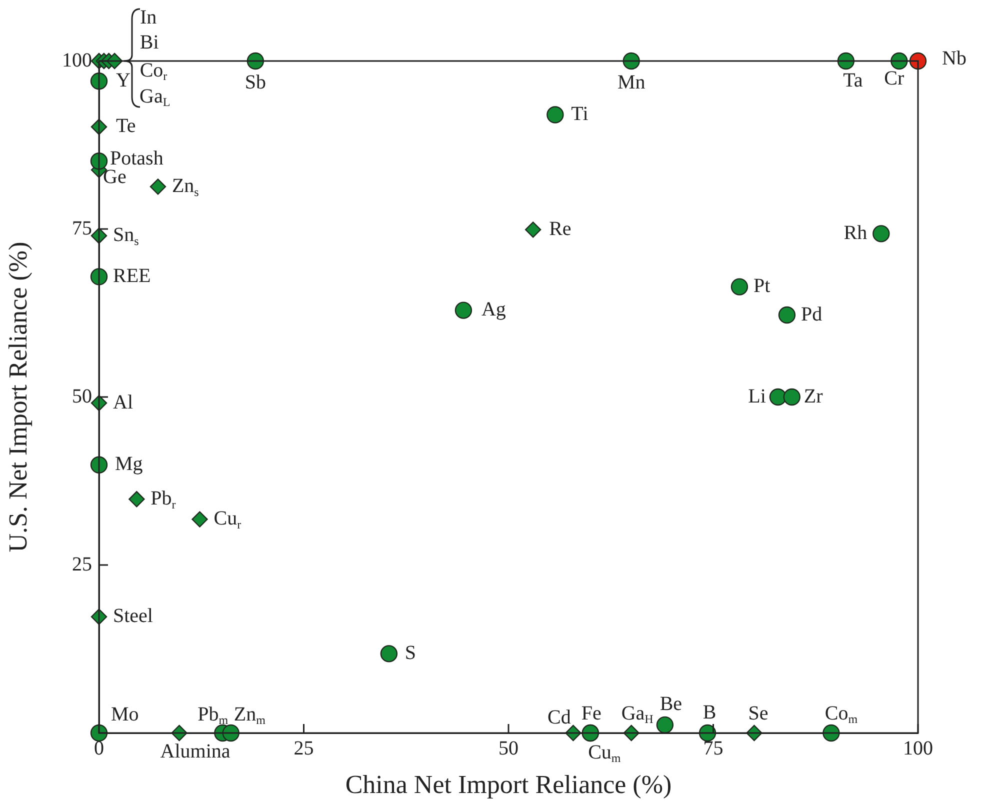 Image resolution: width=987 pixels, height=806 pixels. What do you see at coordinates (762, 286) in the screenshot?
I see `annotation: Pt` at bounding box center [762, 286].